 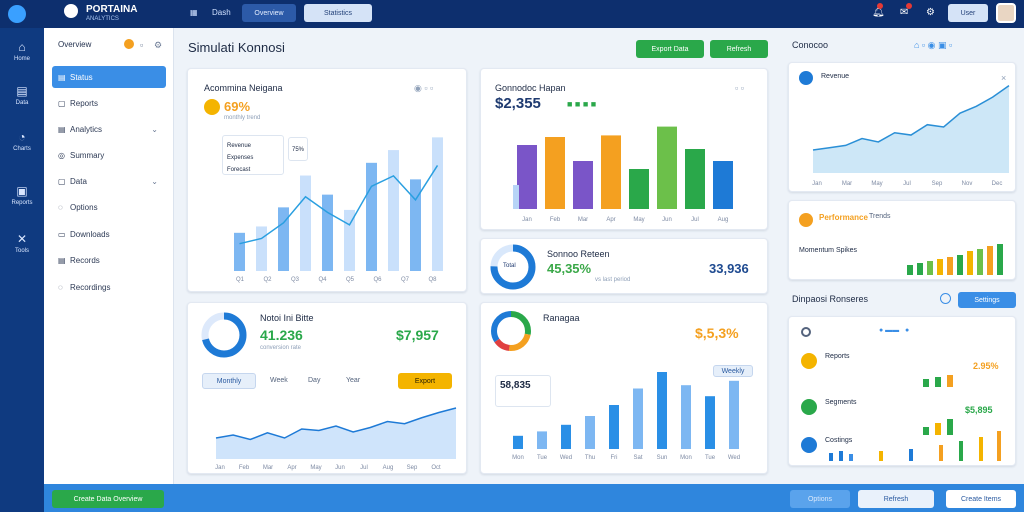 What do you see at coordinates (710, 458) in the screenshot?
I see `x-tick-label: Tue` at bounding box center [710, 458].